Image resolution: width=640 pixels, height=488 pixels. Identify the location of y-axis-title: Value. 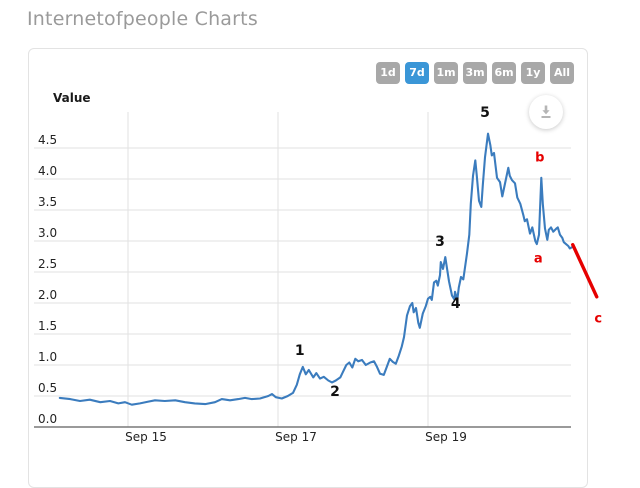
(72, 98).